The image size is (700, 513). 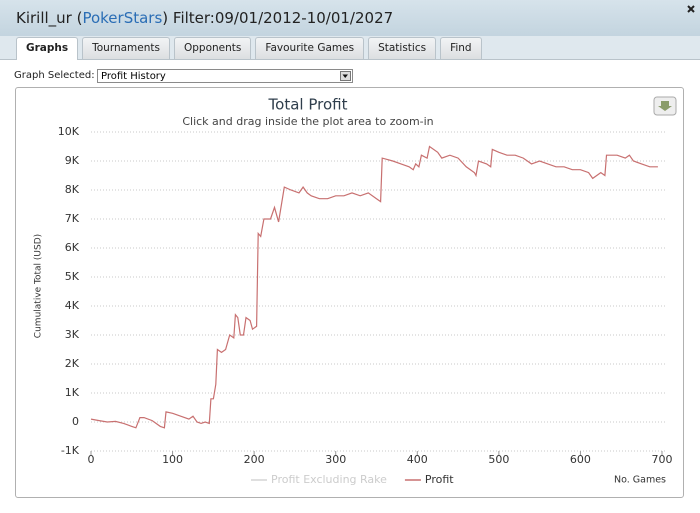 What do you see at coordinates (640, 480) in the screenshot?
I see `x-axis-label: No. Games` at bounding box center [640, 480].